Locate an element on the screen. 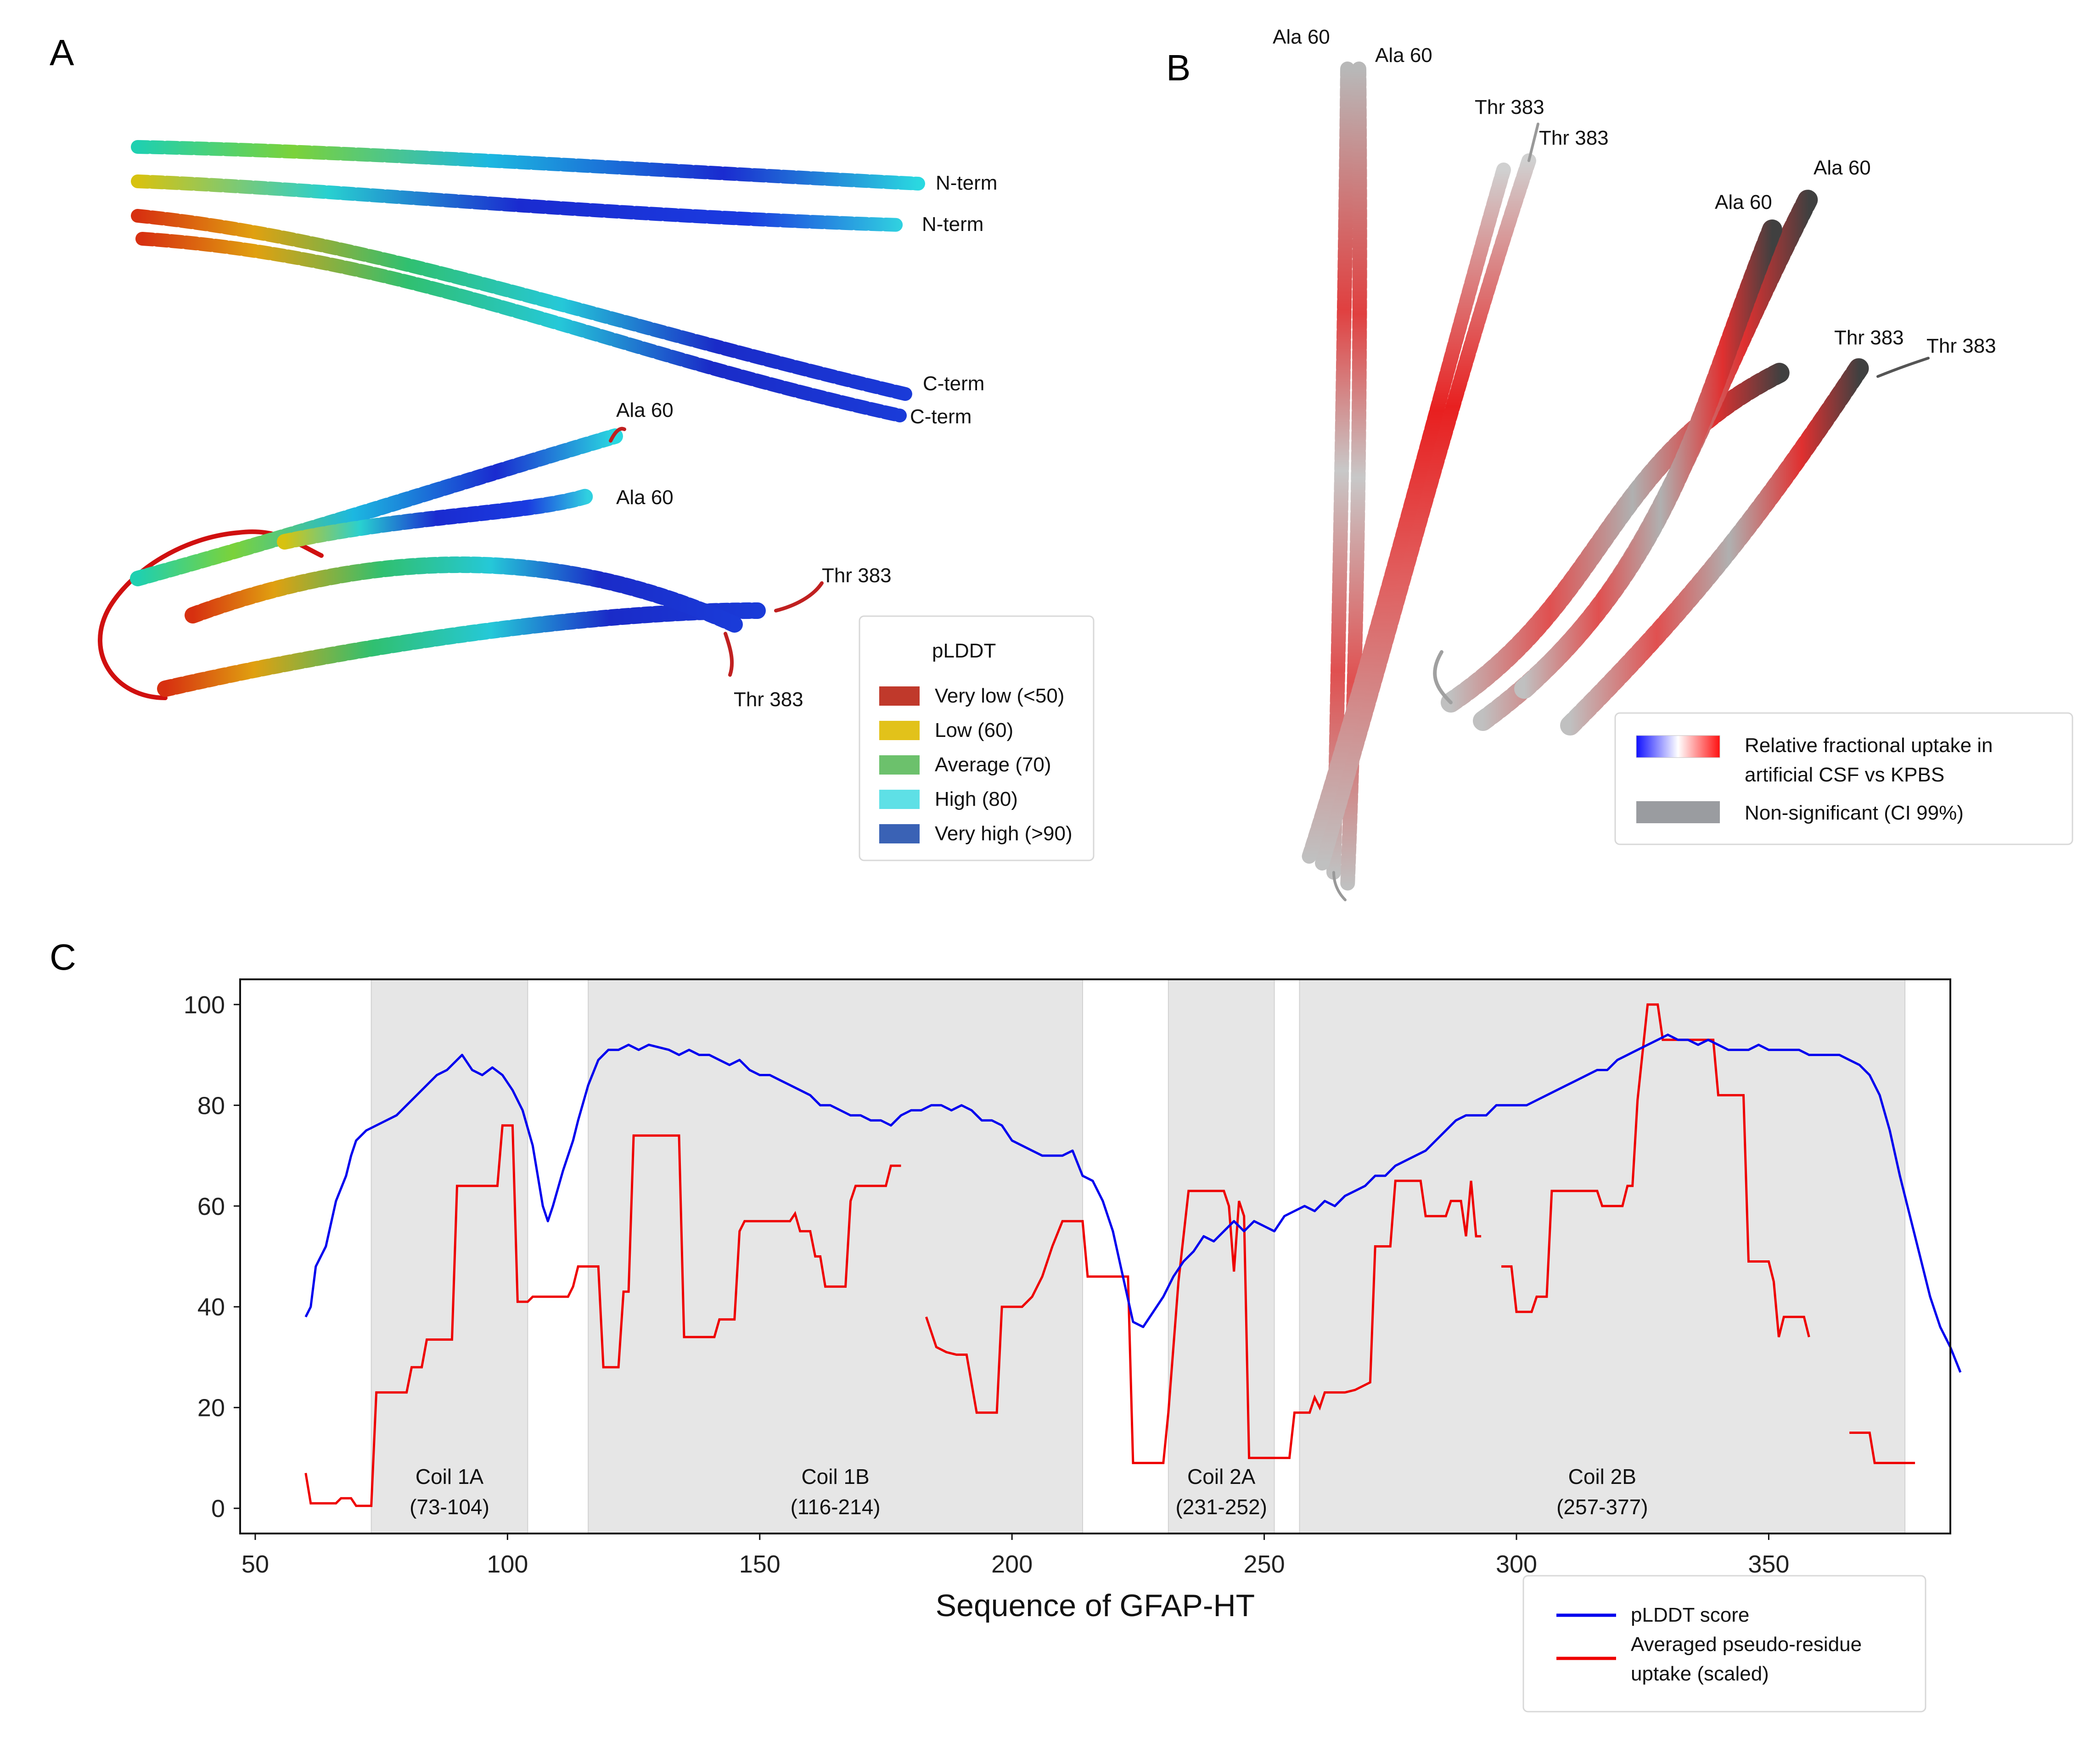 This screenshot has width=2100, height=1747. y-tick-label: 100 is located at coordinates (204, 1005).